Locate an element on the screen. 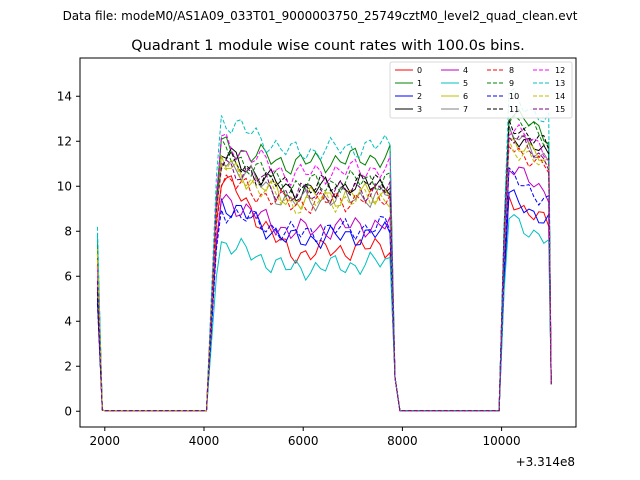 The width and height of the screenshot is (640, 480). legend-label-6: 6 is located at coordinates (465, 96).